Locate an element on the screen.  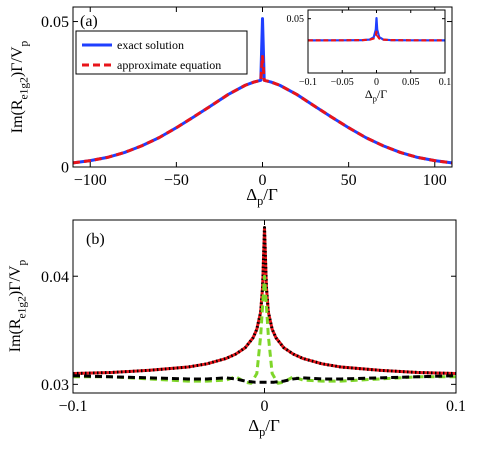
legend-box is located at coordinates (161, 52).